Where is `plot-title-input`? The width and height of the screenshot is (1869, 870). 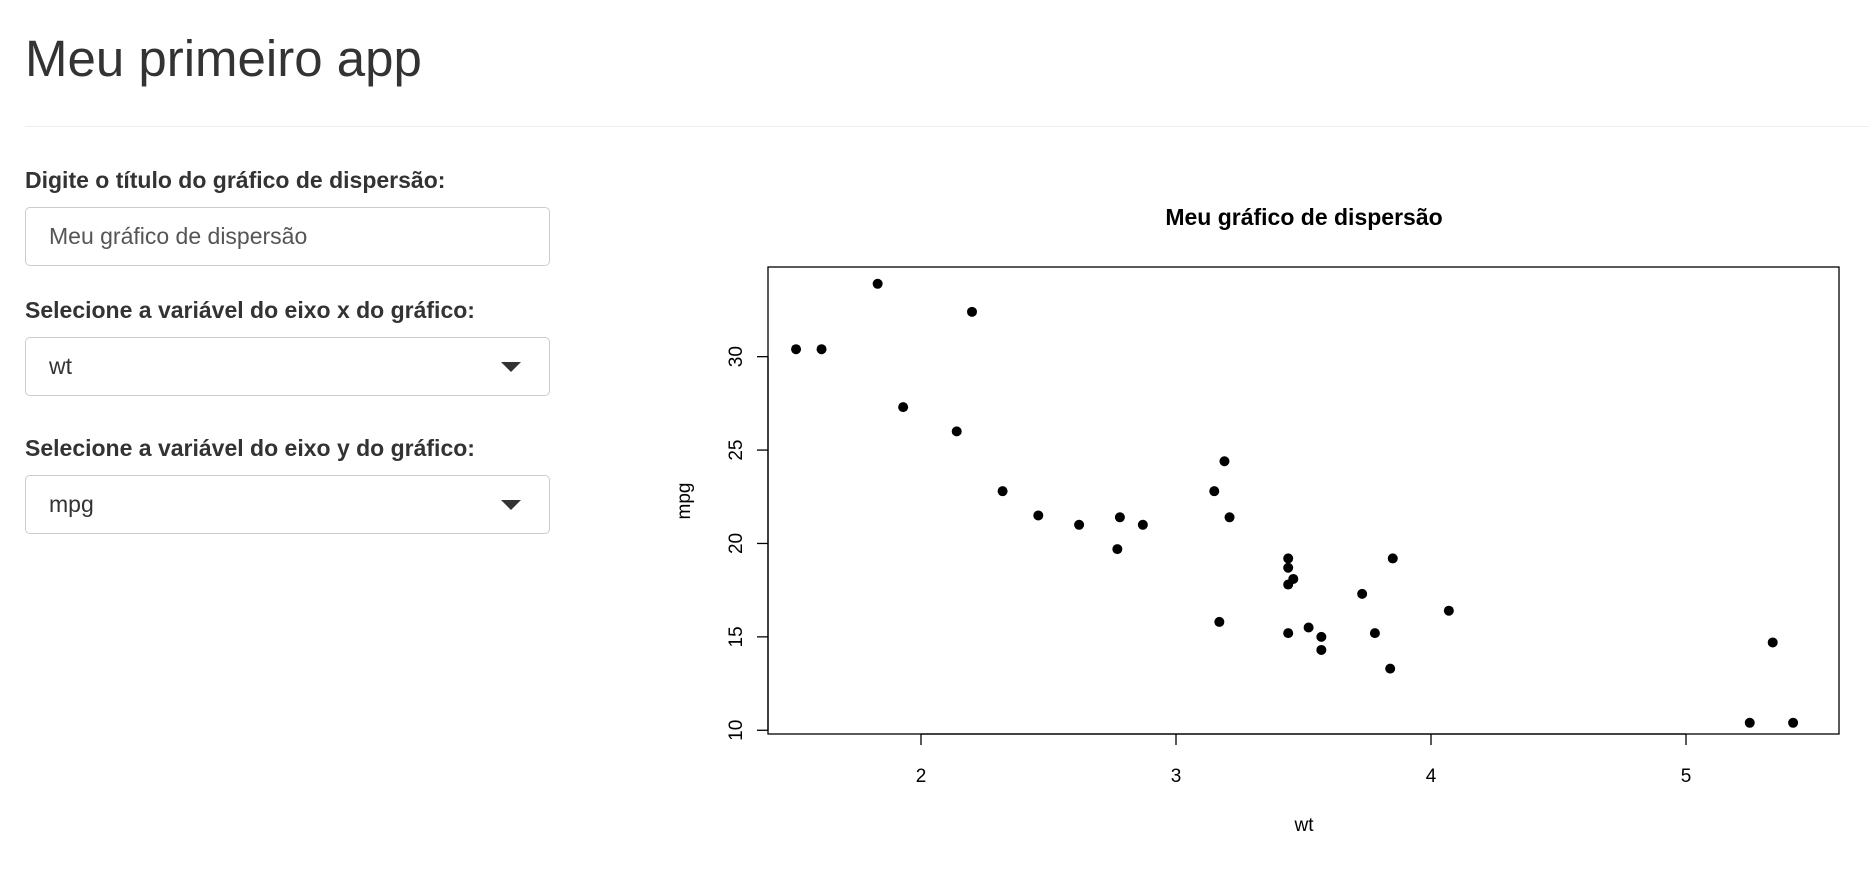
plot-title-input is located at coordinates (287, 236).